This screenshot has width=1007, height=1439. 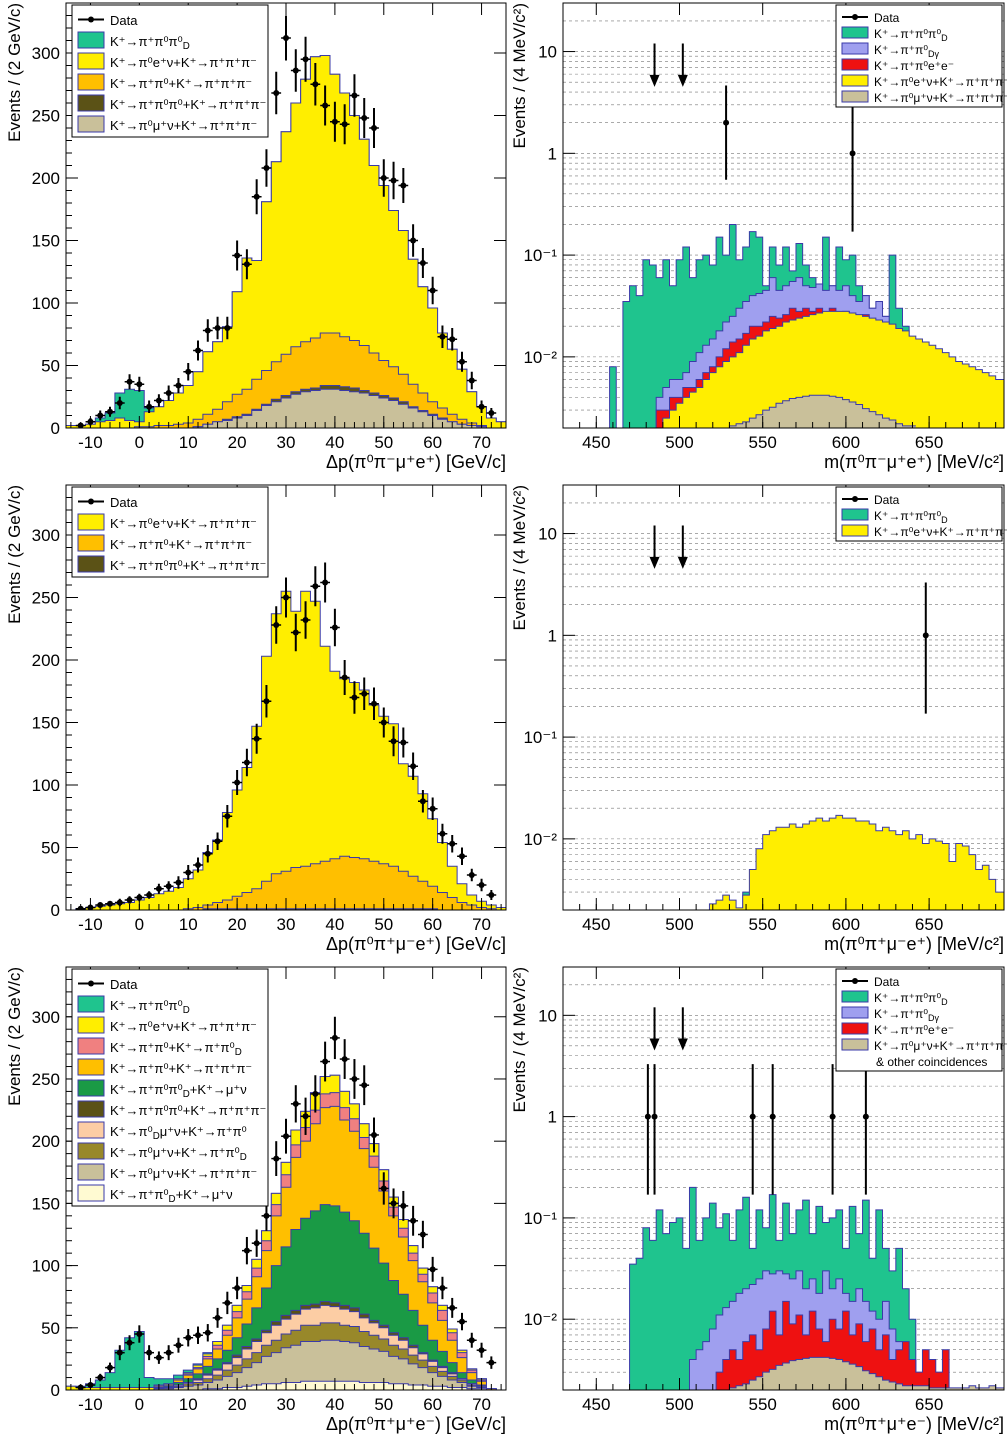 I want to click on x-tick-label: -10, so click(x=90, y=442).